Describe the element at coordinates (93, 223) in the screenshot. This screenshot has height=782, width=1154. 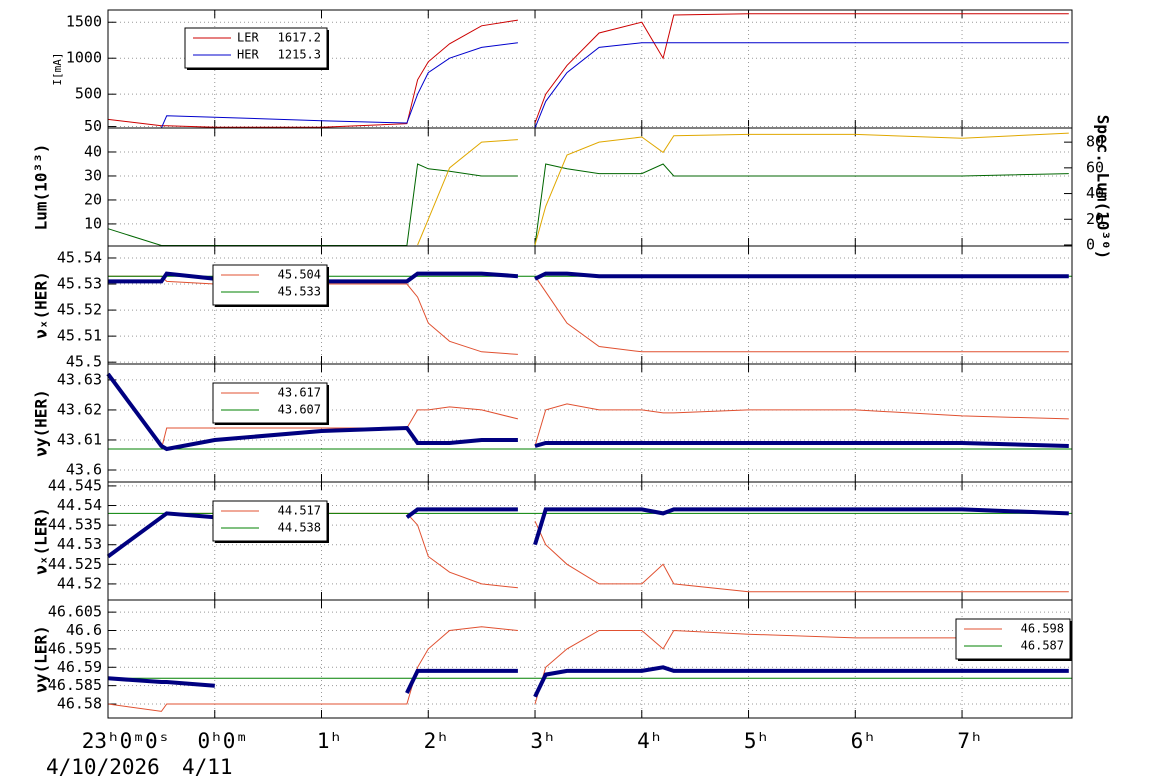
I see `y-tick-label: 10` at that location.